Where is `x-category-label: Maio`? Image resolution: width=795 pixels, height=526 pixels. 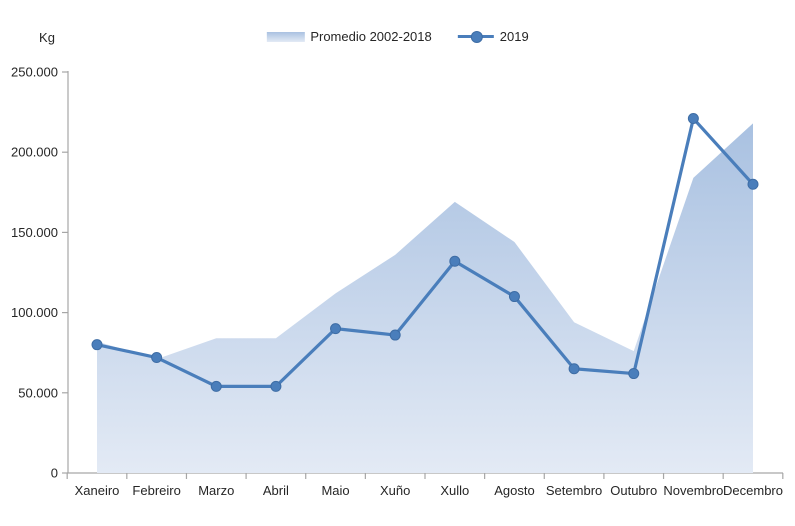 x-category-label: Maio is located at coordinates (335, 490).